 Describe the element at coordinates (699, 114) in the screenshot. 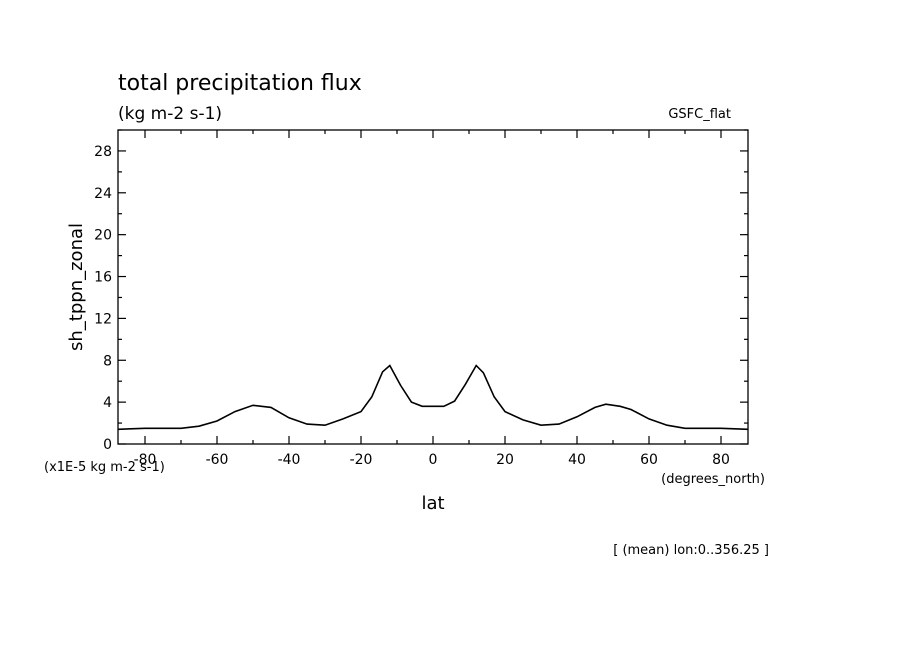

I see `model-label: GSFC_flat` at that location.